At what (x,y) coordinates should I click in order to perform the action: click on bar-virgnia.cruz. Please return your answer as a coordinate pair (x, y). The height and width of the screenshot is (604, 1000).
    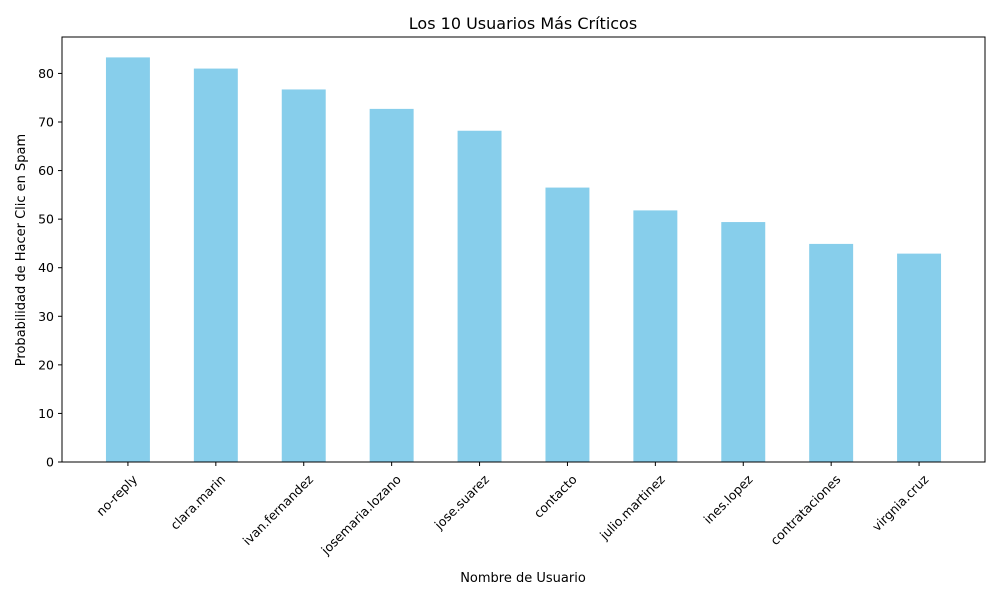
    Looking at the image, I should click on (919, 357).